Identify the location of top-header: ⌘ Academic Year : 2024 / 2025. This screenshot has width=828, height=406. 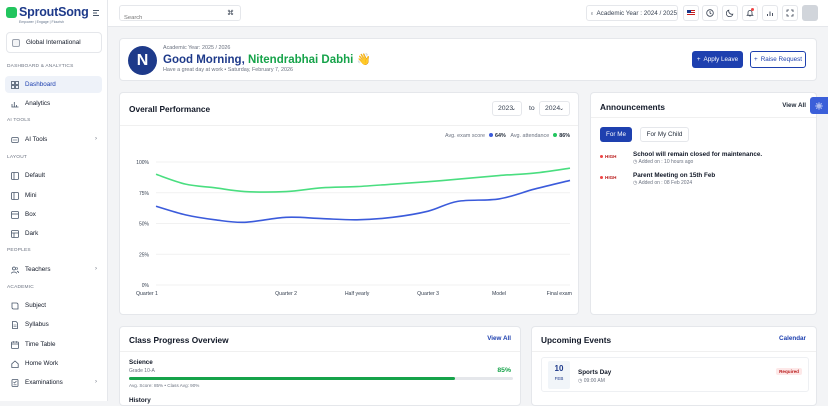
(468, 13).